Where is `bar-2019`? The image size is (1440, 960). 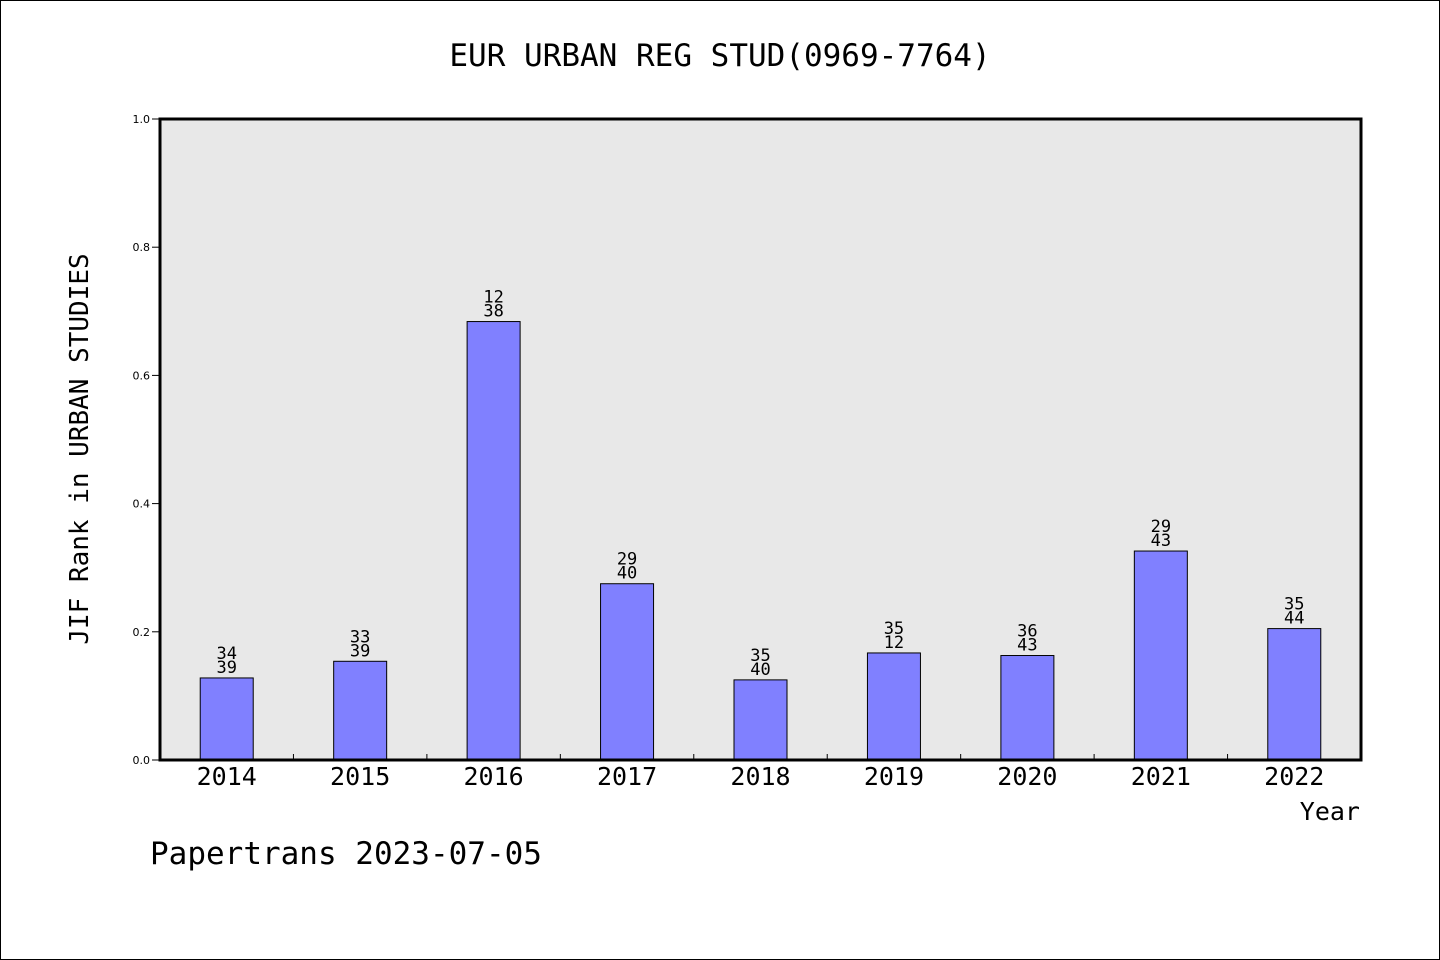
bar-2019 is located at coordinates (893, 706).